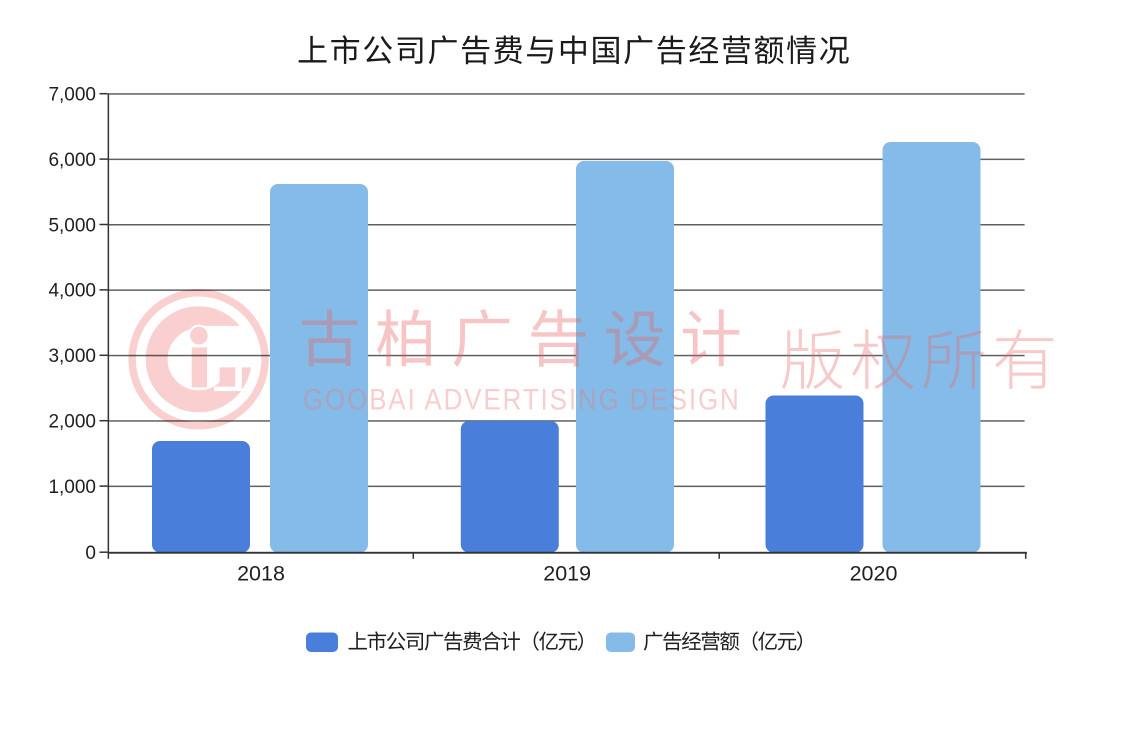 Image resolution: width=1123 pixels, height=743 pixels. Describe the element at coordinates (261, 574) in the screenshot. I see `svg-text: 2018` at that location.